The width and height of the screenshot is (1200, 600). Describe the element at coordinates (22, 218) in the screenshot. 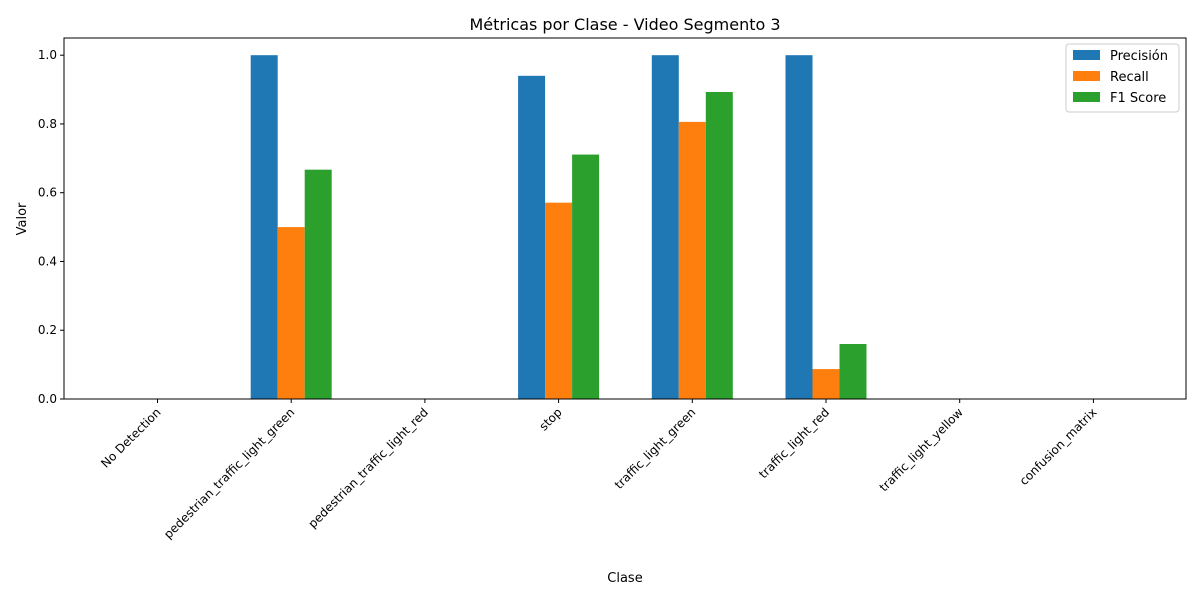

I see `y-axis-label: Valor` at that location.